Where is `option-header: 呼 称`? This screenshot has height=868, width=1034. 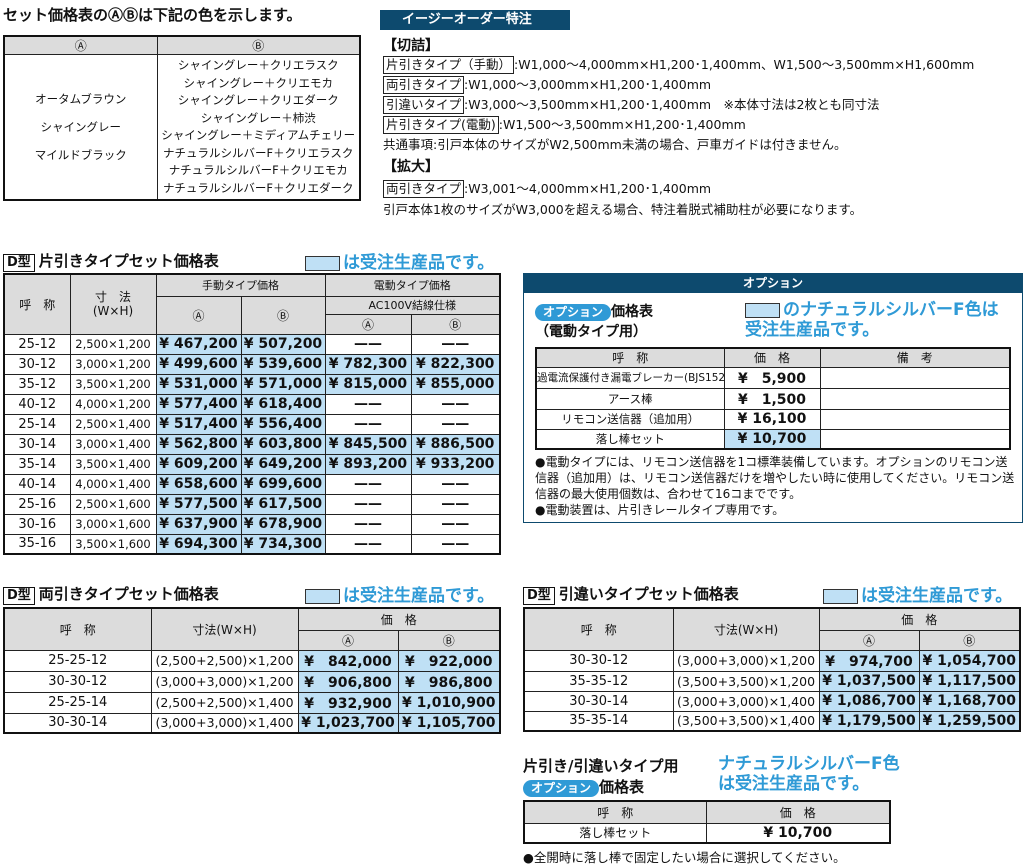 option-header: 呼 称 is located at coordinates (630, 357).